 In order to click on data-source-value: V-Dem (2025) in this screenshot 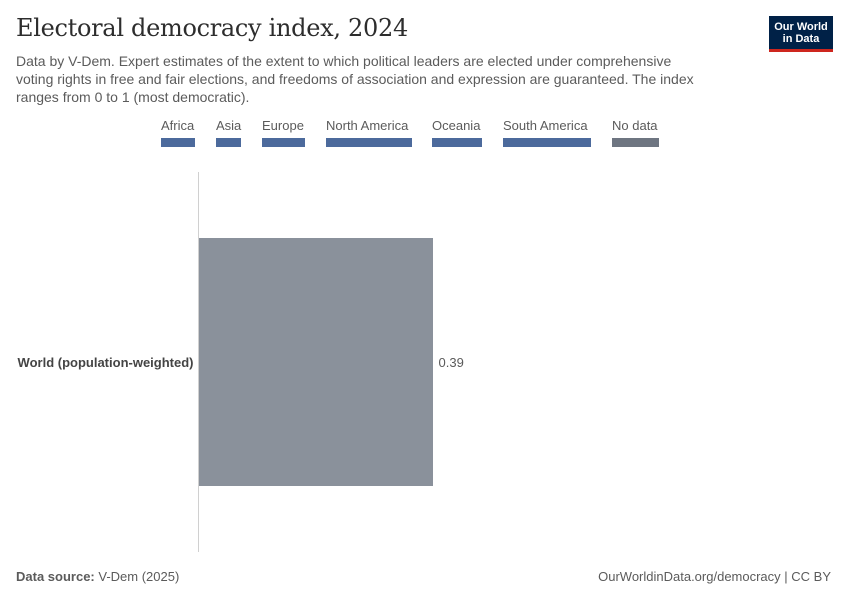, I will do `click(139, 576)`.